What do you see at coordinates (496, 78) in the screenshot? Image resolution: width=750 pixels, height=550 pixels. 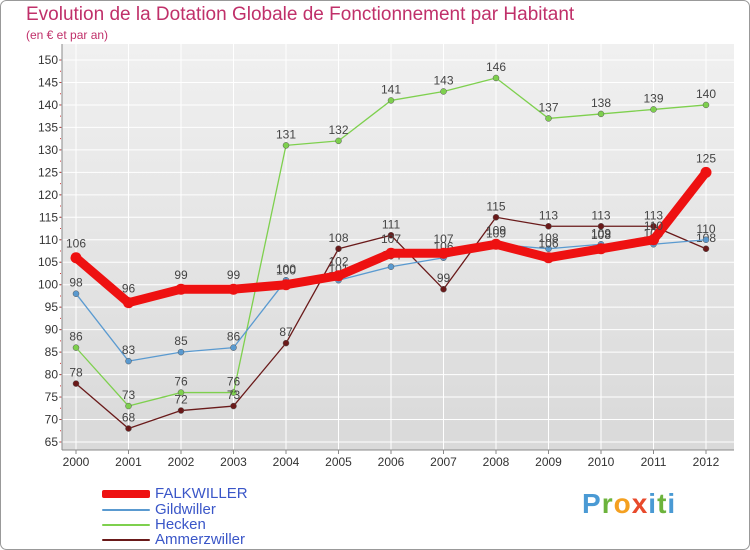 I see `data-point-hecken-2008` at bounding box center [496, 78].